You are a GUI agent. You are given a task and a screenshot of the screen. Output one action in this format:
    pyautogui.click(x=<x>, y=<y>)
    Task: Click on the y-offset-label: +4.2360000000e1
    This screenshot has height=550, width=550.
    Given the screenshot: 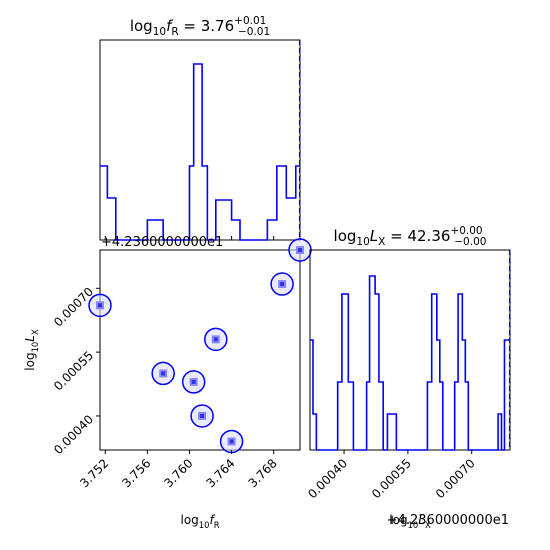 What is the action you would take?
    pyautogui.click(x=162, y=242)
    